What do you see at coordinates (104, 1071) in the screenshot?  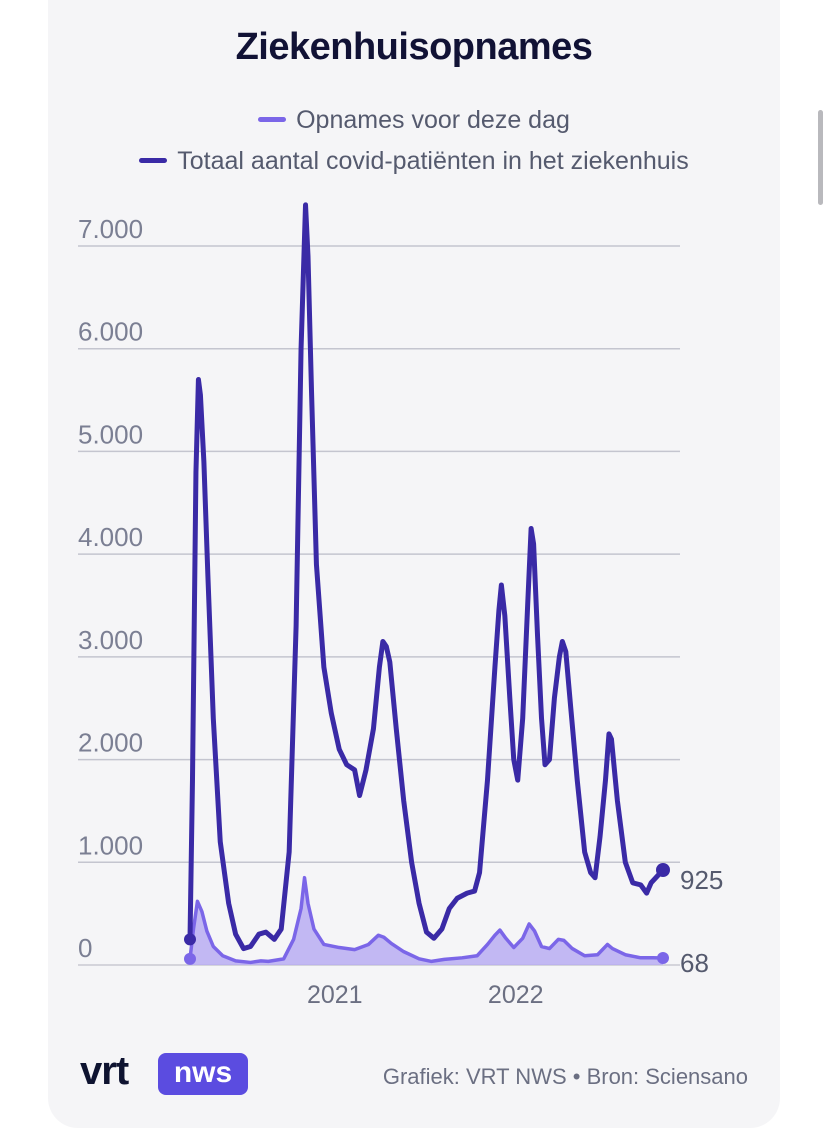 I see `vrt-logo: vrt` at bounding box center [104, 1071].